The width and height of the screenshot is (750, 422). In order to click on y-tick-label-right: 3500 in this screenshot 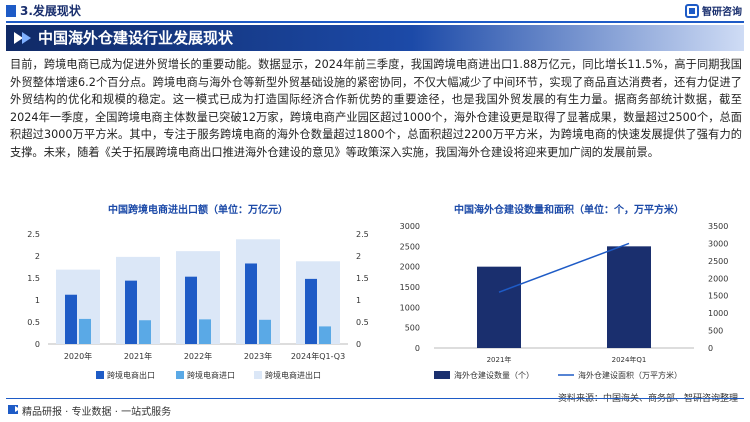, I will do `click(718, 226)`.